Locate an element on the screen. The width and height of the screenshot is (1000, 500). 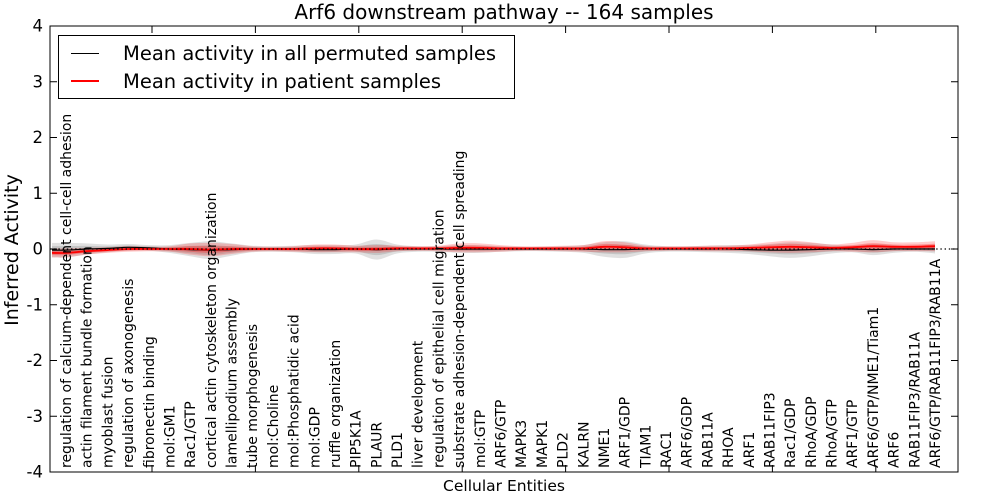
legend-entry-permuted: Mean activity in all permuted samples is located at coordinates (283, 53).